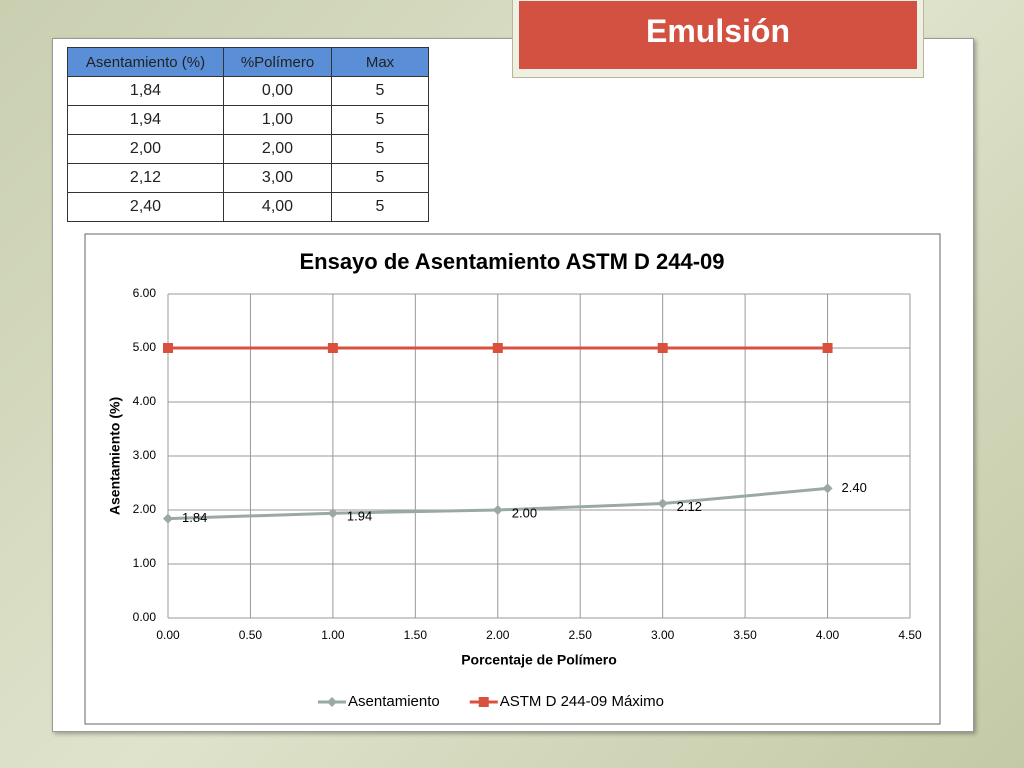 The height and width of the screenshot is (768, 1024). What do you see at coordinates (145, 455) in the screenshot?
I see `y-tick-label: 3.00` at bounding box center [145, 455].